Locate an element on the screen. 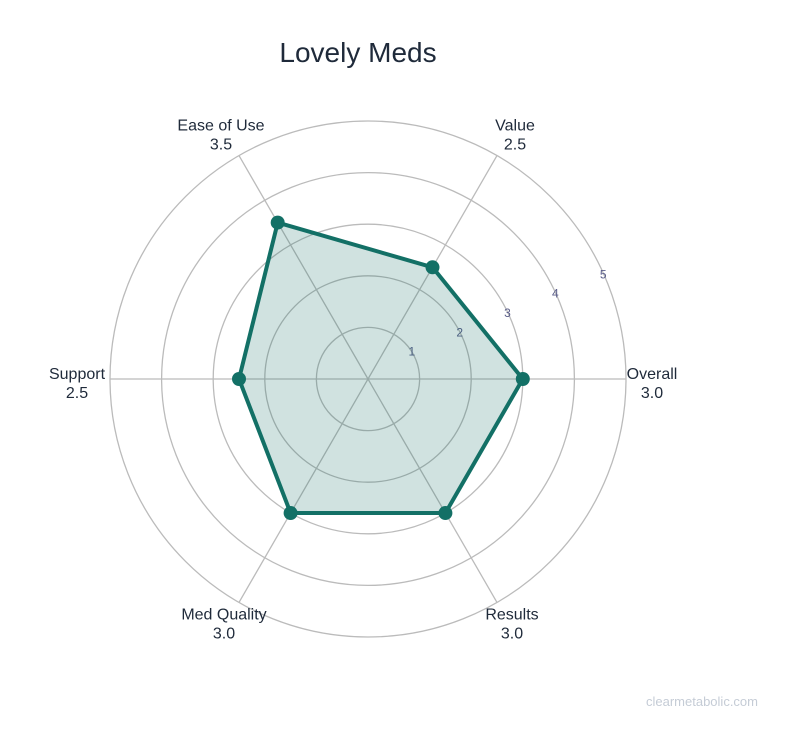  tick-label-5: 5 is located at coordinates (603, 274).